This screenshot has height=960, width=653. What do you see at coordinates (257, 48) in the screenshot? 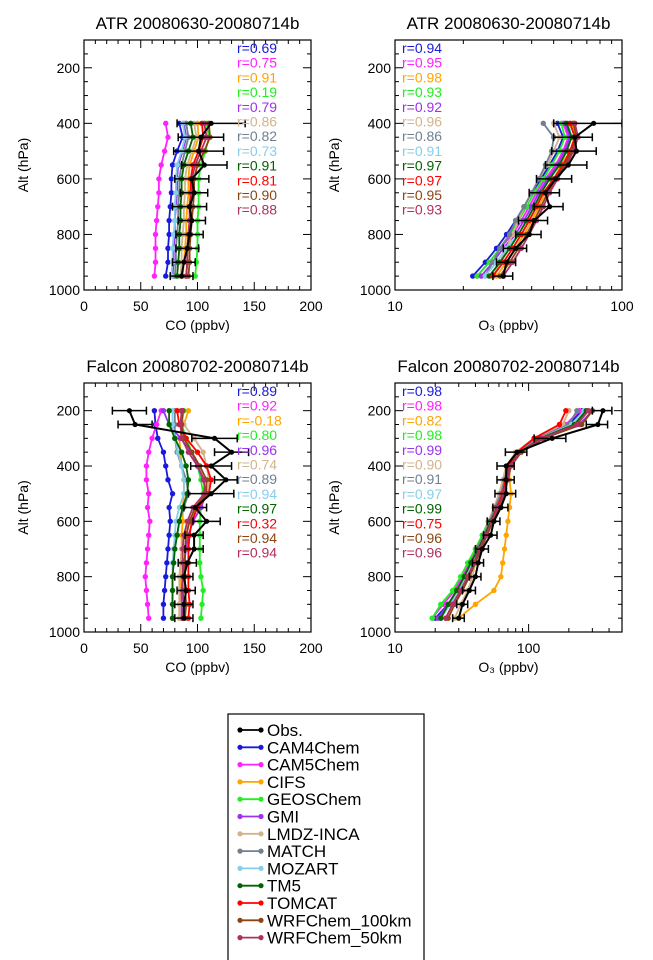
I see `correlation-label: r=0.69` at bounding box center [257, 48].